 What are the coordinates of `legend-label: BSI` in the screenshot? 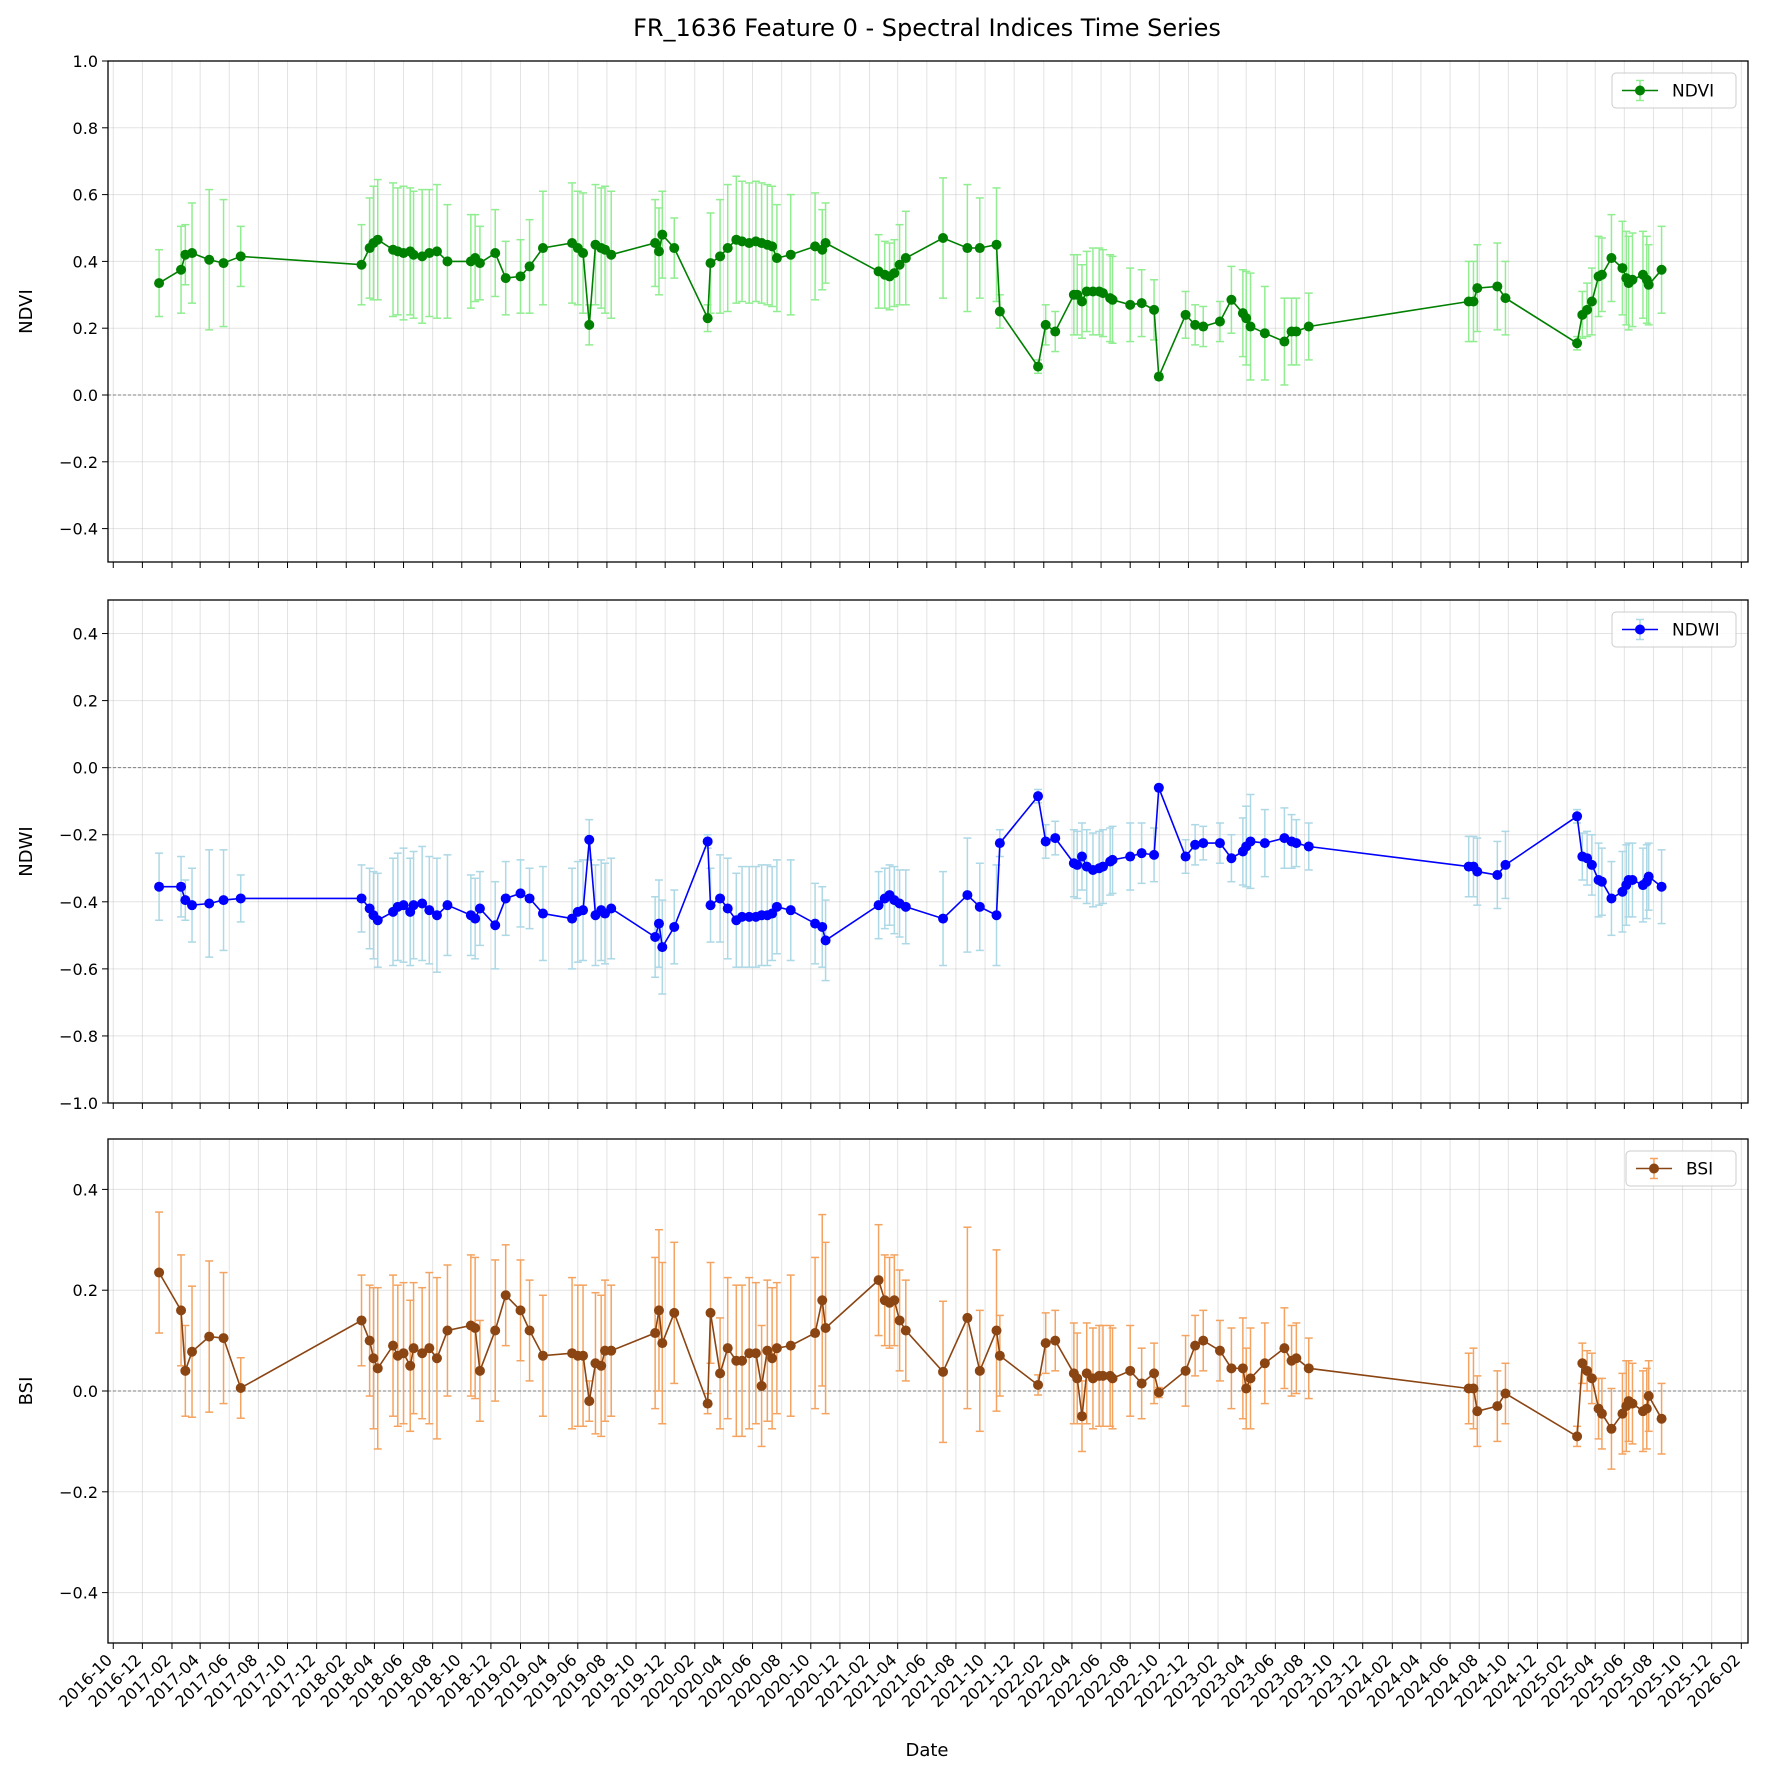 It's located at (1699, 1170).